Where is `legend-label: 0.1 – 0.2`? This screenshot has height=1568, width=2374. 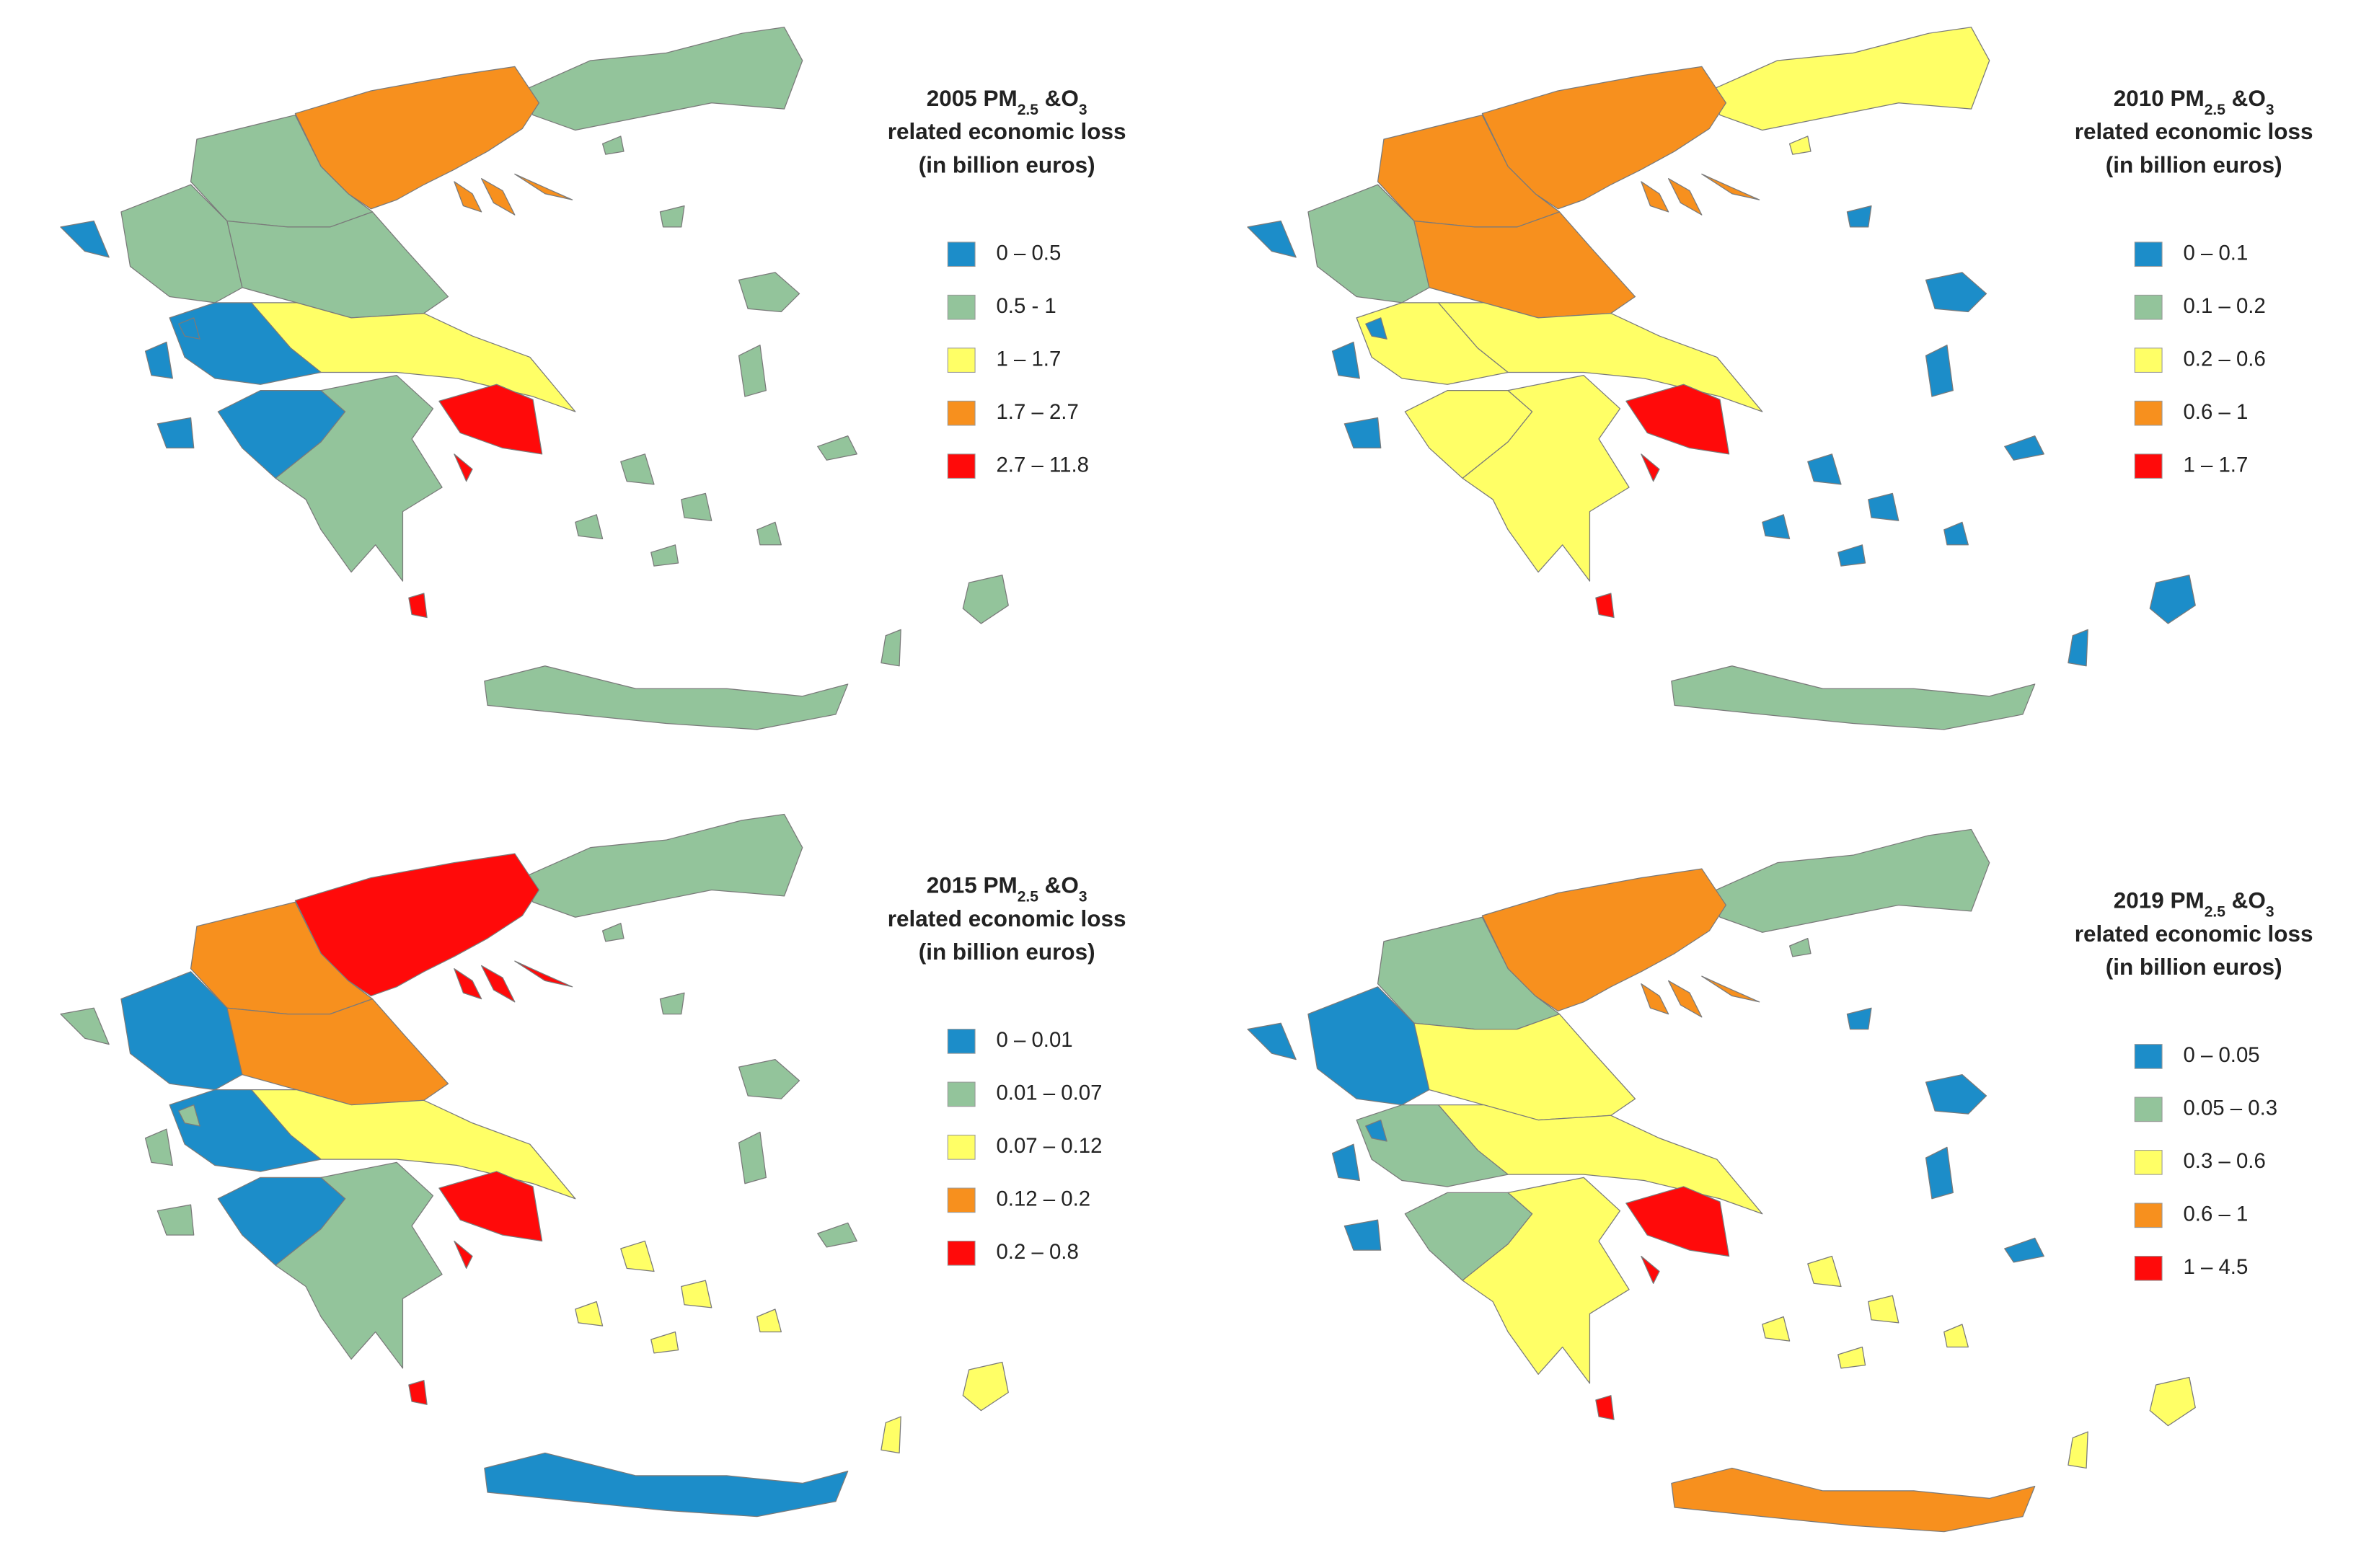 legend-label: 0.1 – 0.2 is located at coordinates (2224, 306).